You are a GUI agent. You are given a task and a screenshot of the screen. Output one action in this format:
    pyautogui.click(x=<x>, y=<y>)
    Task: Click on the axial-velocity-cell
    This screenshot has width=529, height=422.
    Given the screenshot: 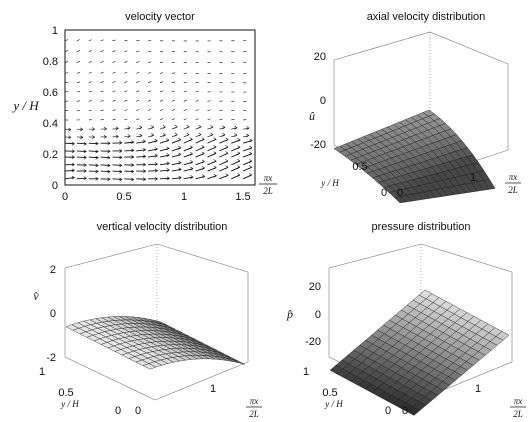 What is the action you would take?
    pyautogui.click(x=489, y=184)
    